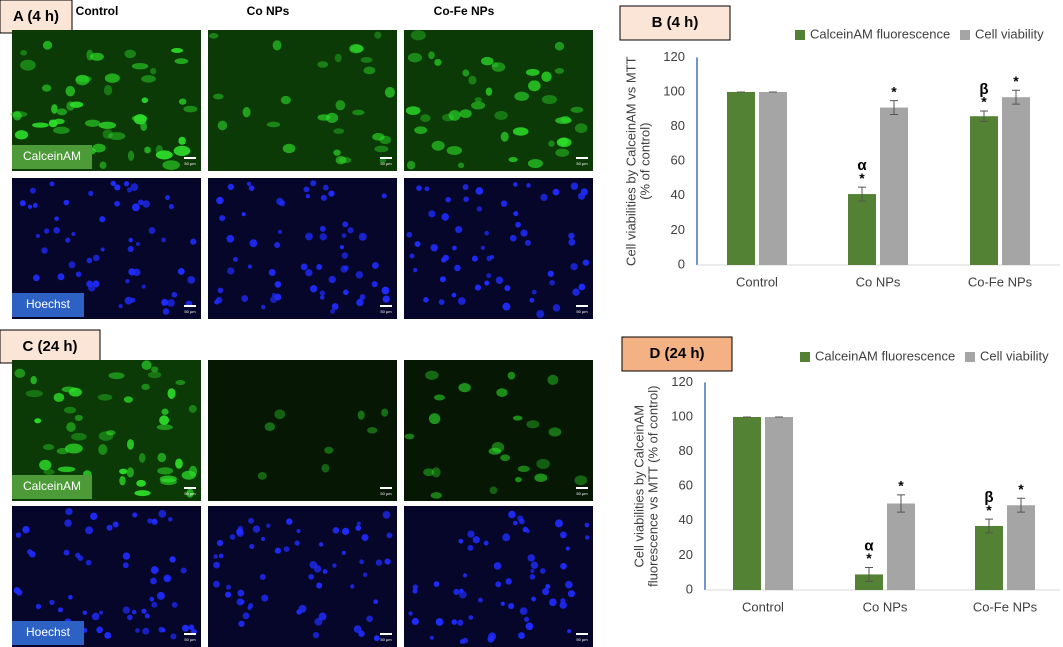  I want to click on legend-swatch, so click(965, 35).